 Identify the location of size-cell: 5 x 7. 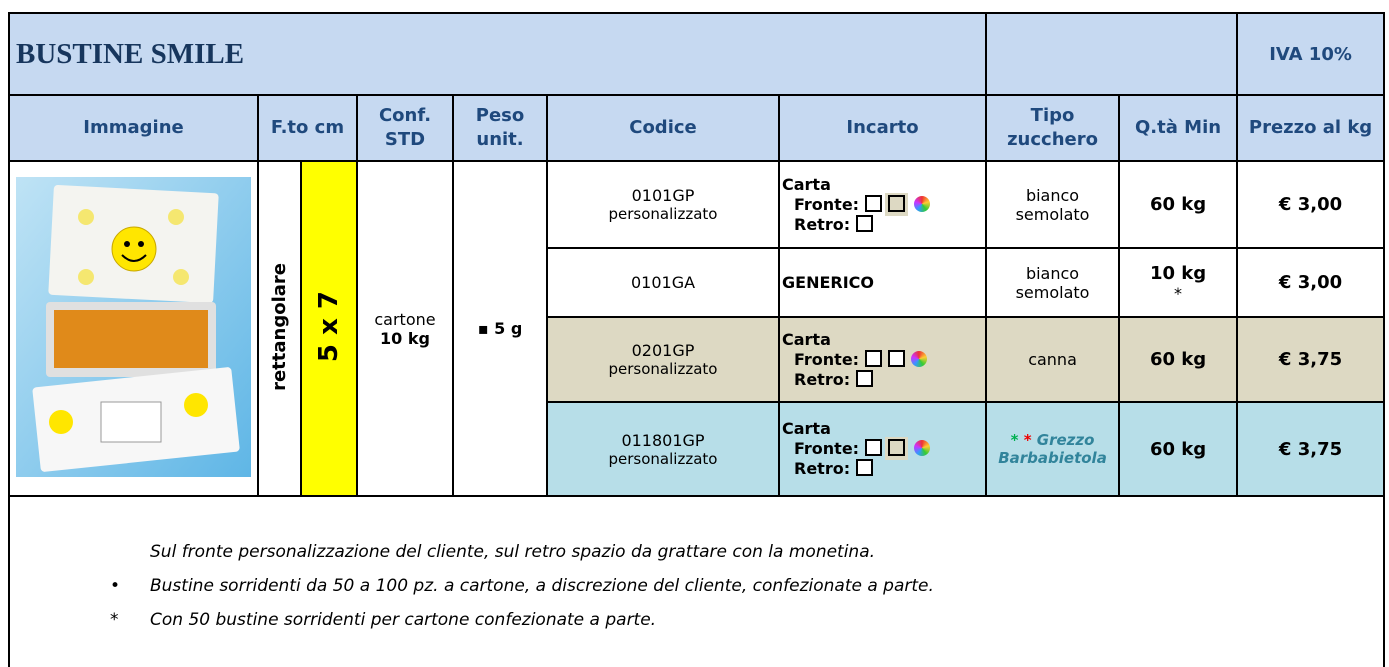
(329, 328).